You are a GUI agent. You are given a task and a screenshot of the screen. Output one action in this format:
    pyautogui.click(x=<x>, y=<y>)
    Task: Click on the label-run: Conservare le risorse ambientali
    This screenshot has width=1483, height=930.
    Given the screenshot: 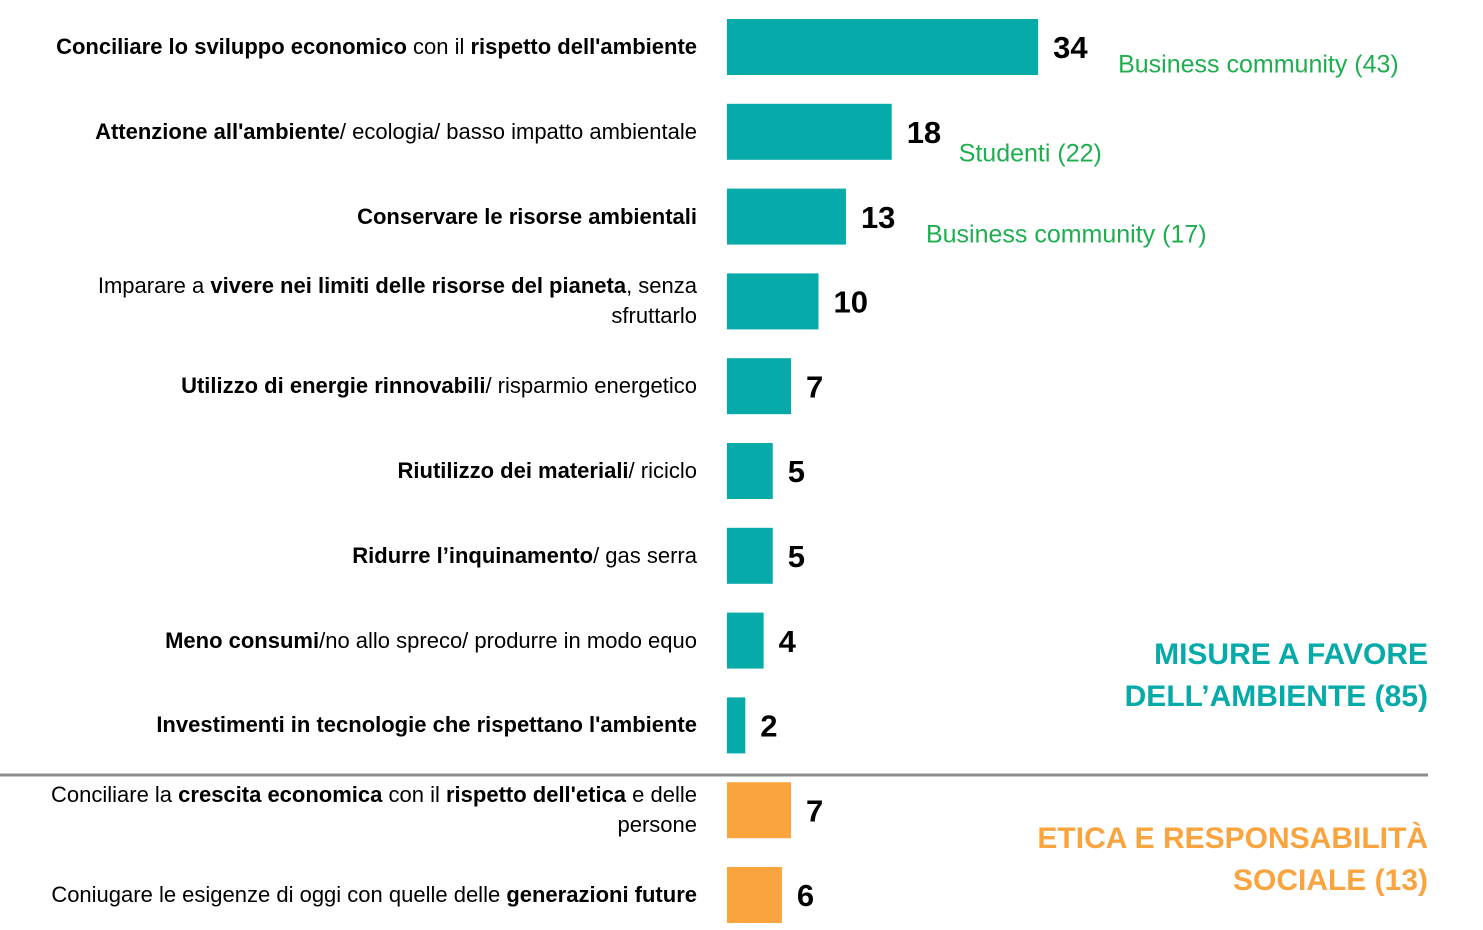 What is the action you would take?
    pyautogui.click(x=527, y=216)
    